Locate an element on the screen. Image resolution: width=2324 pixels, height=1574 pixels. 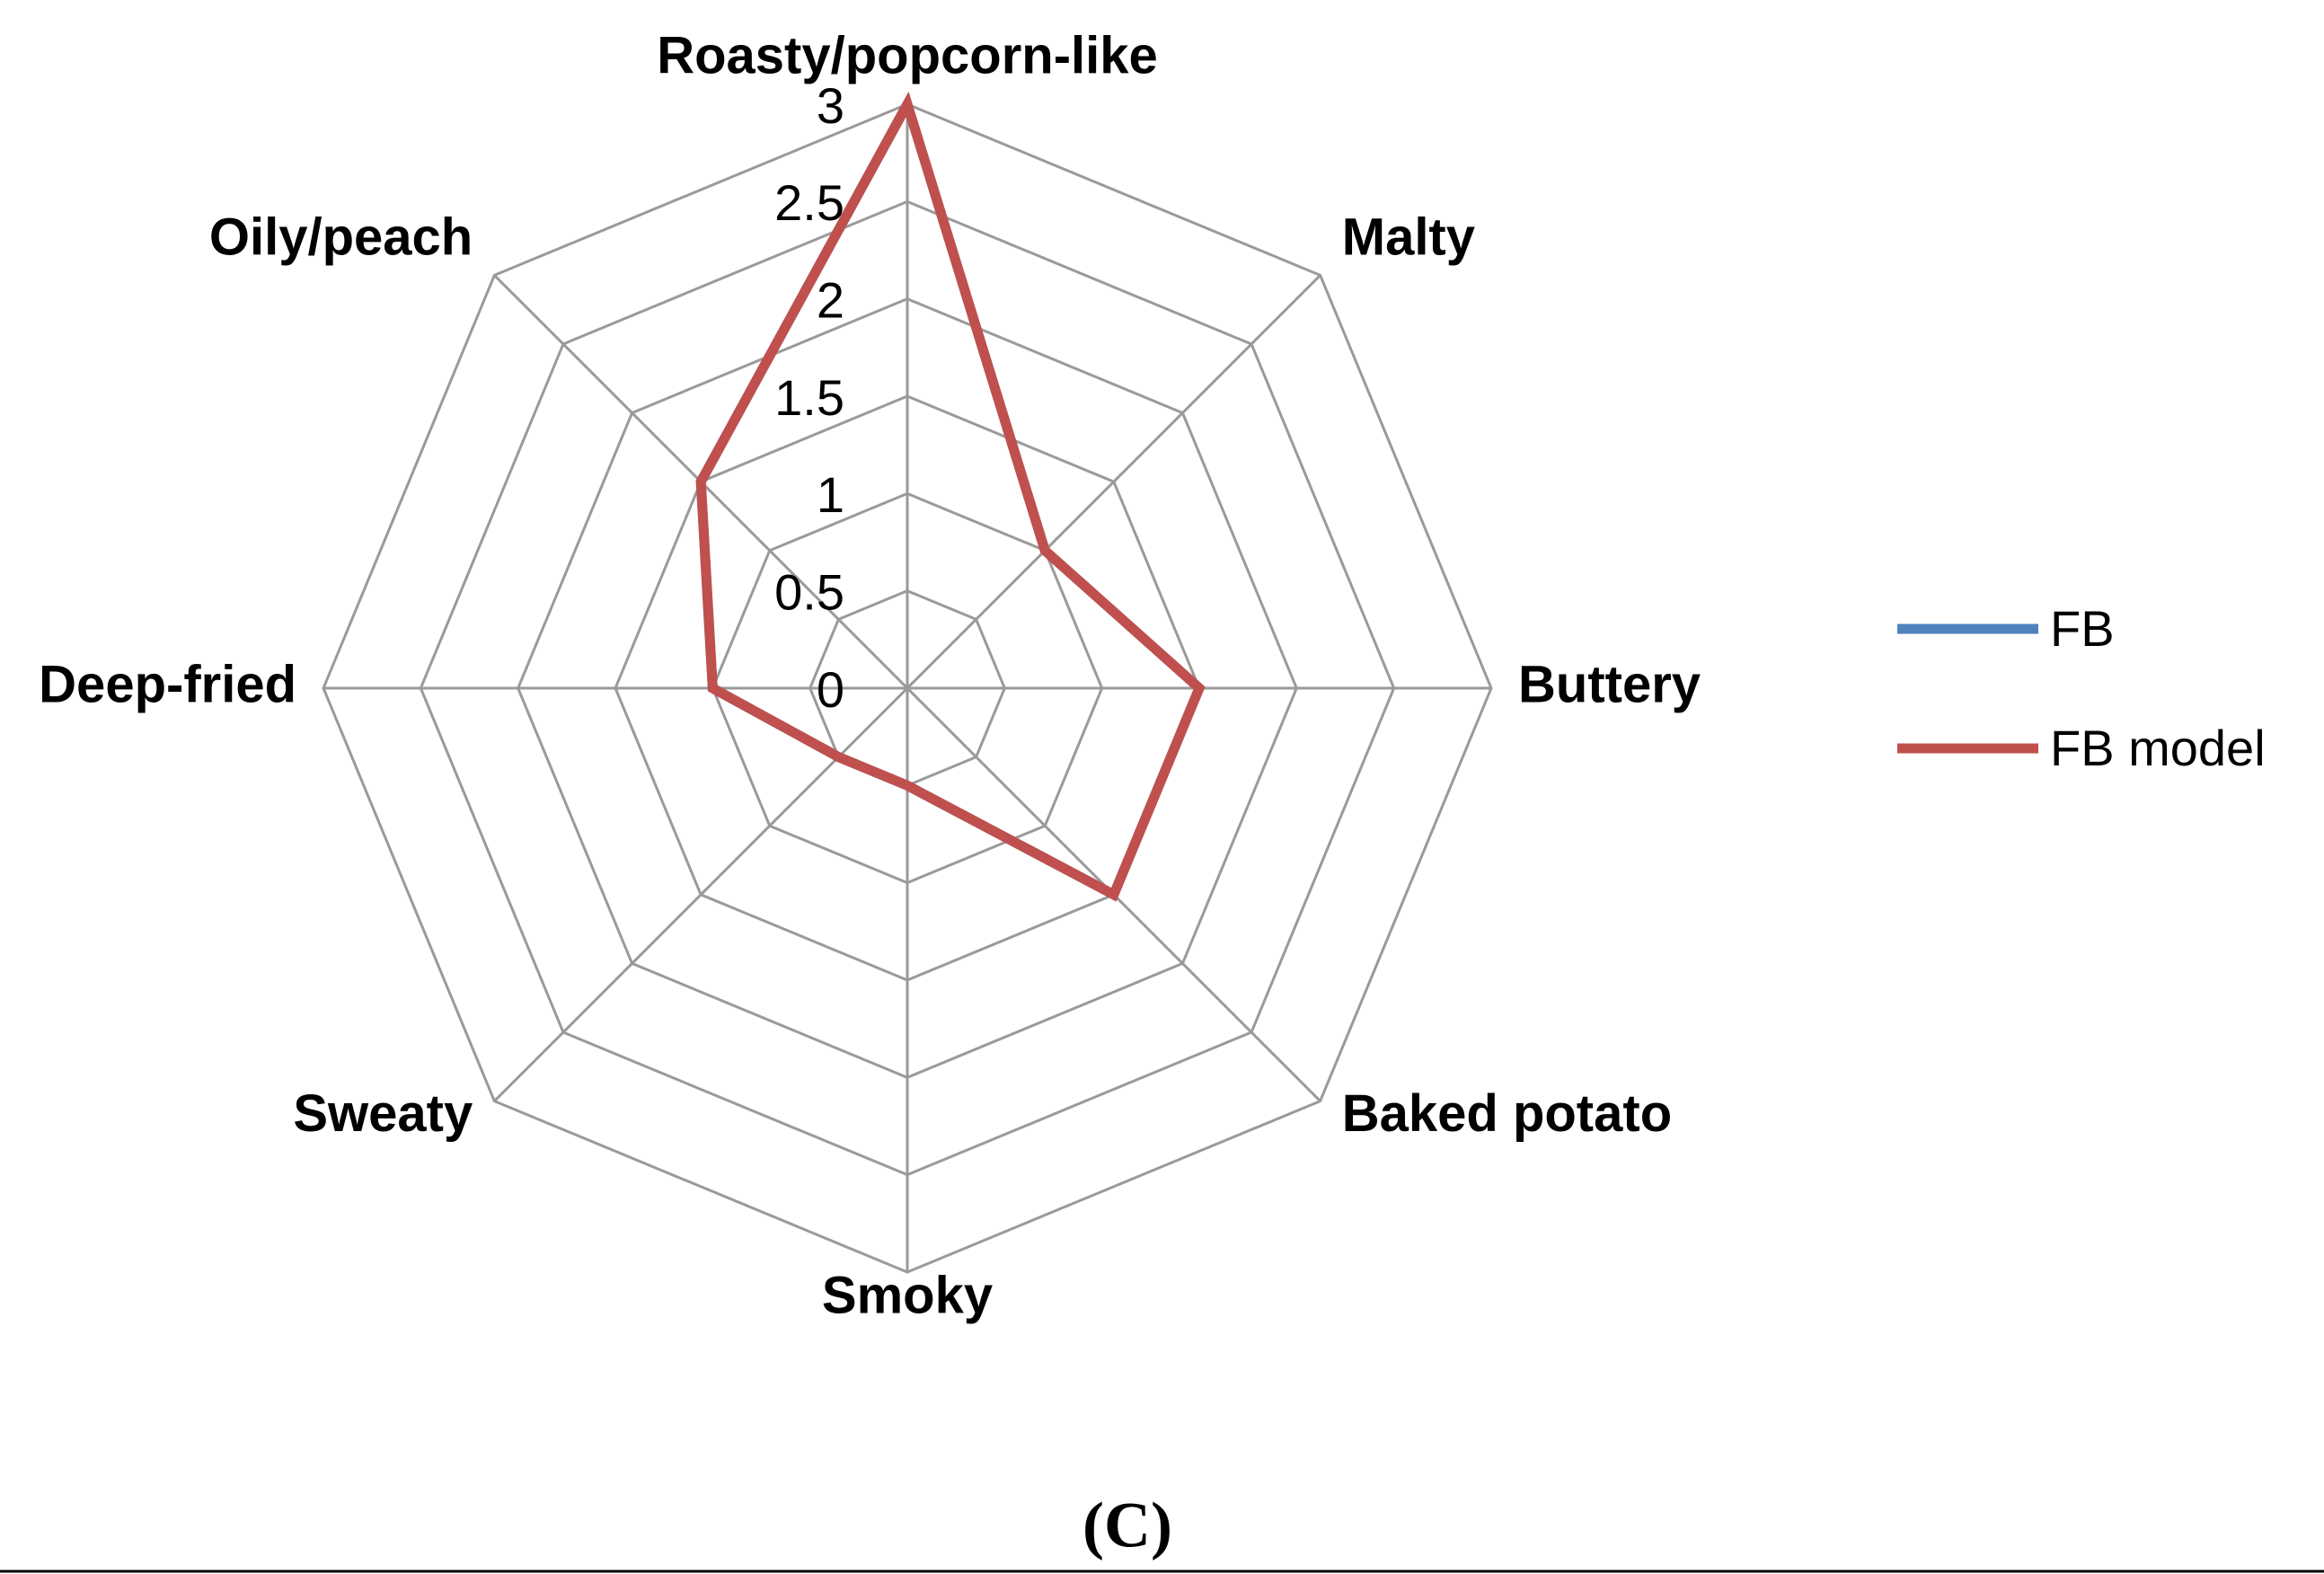
caption: (C) is located at coordinates (1127, 1525).